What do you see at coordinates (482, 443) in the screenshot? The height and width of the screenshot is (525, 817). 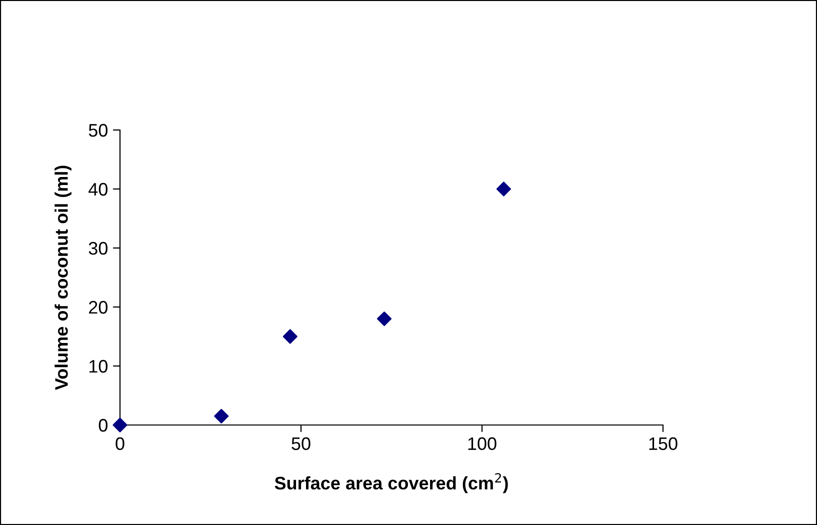 I see `x-tick-label: 100` at bounding box center [482, 443].